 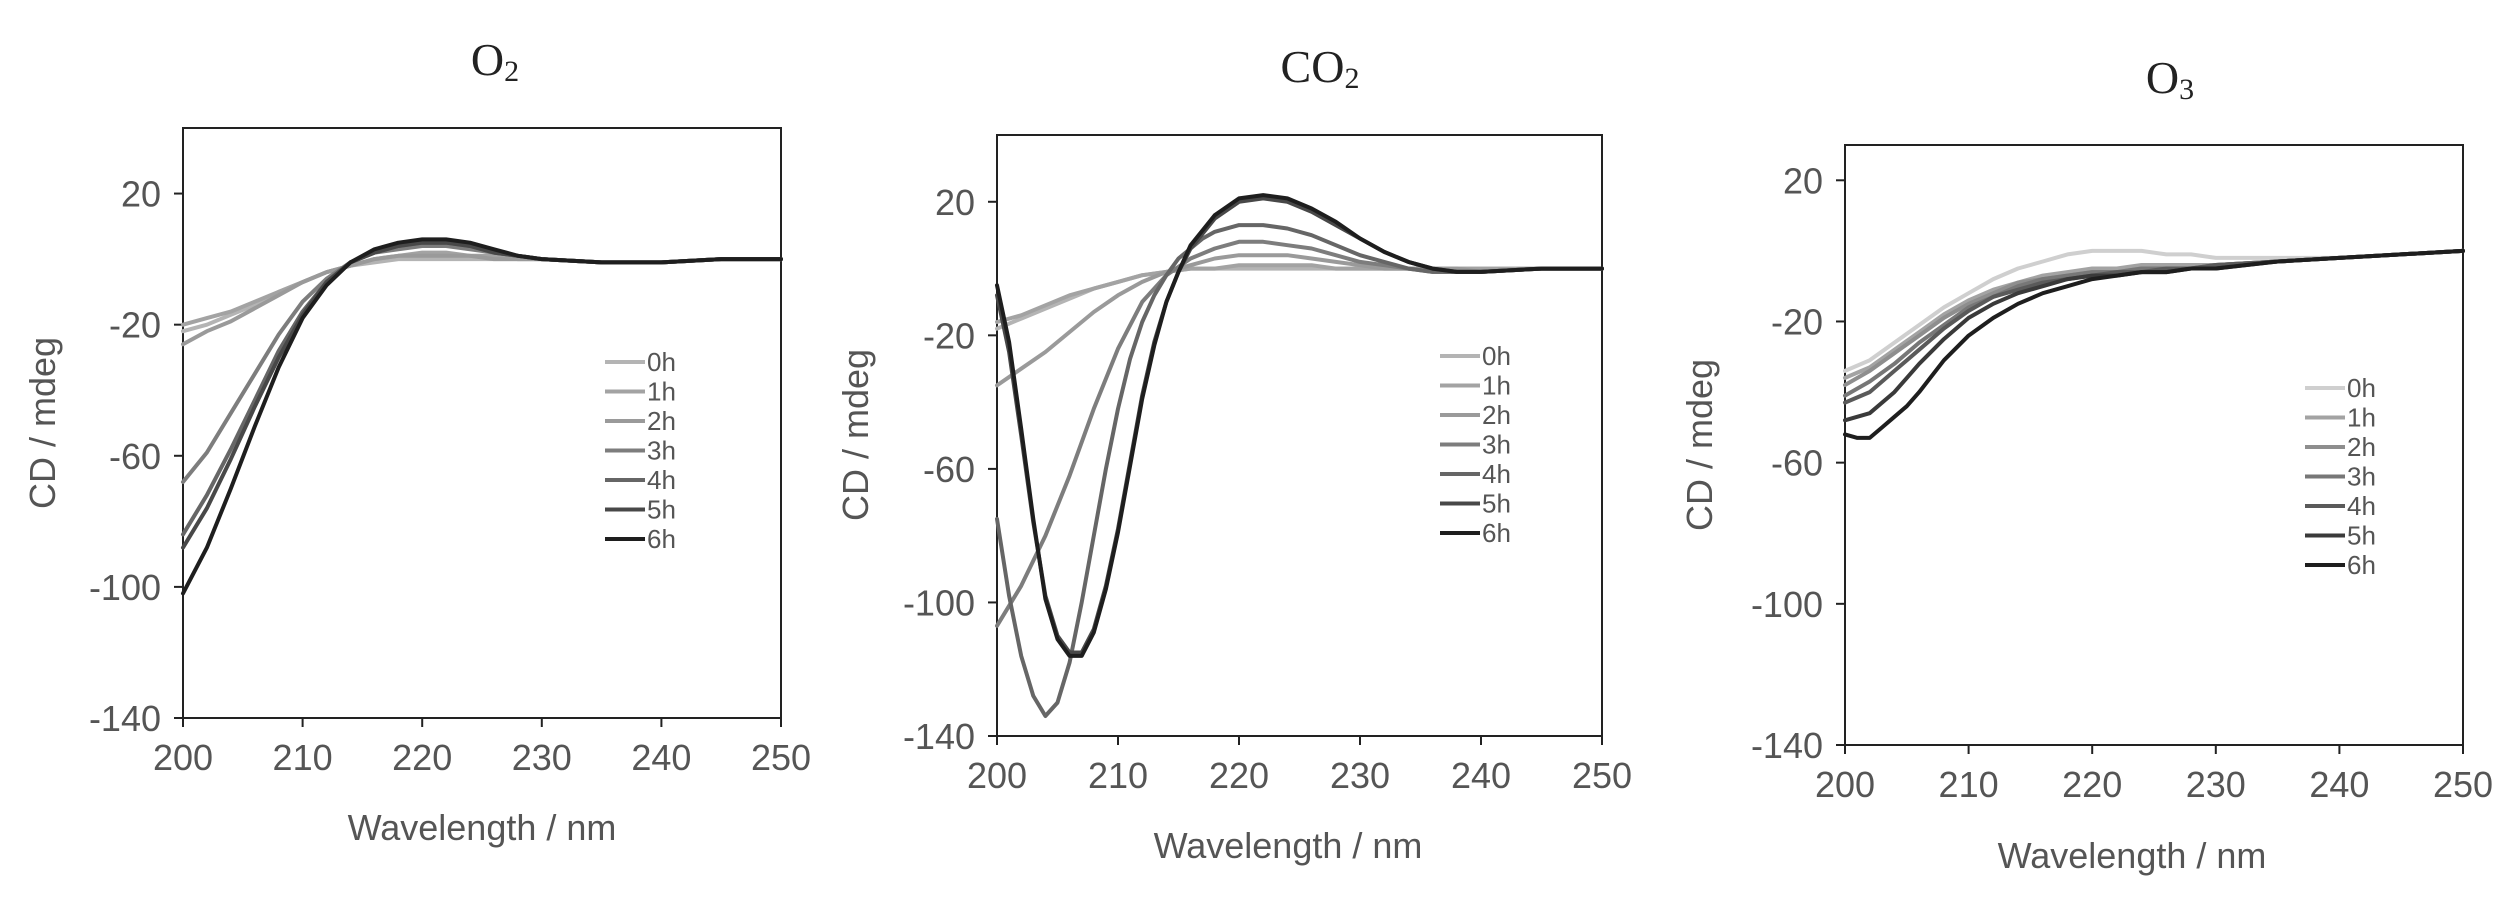 I want to click on series-line-5h, so click(x=482, y=395).